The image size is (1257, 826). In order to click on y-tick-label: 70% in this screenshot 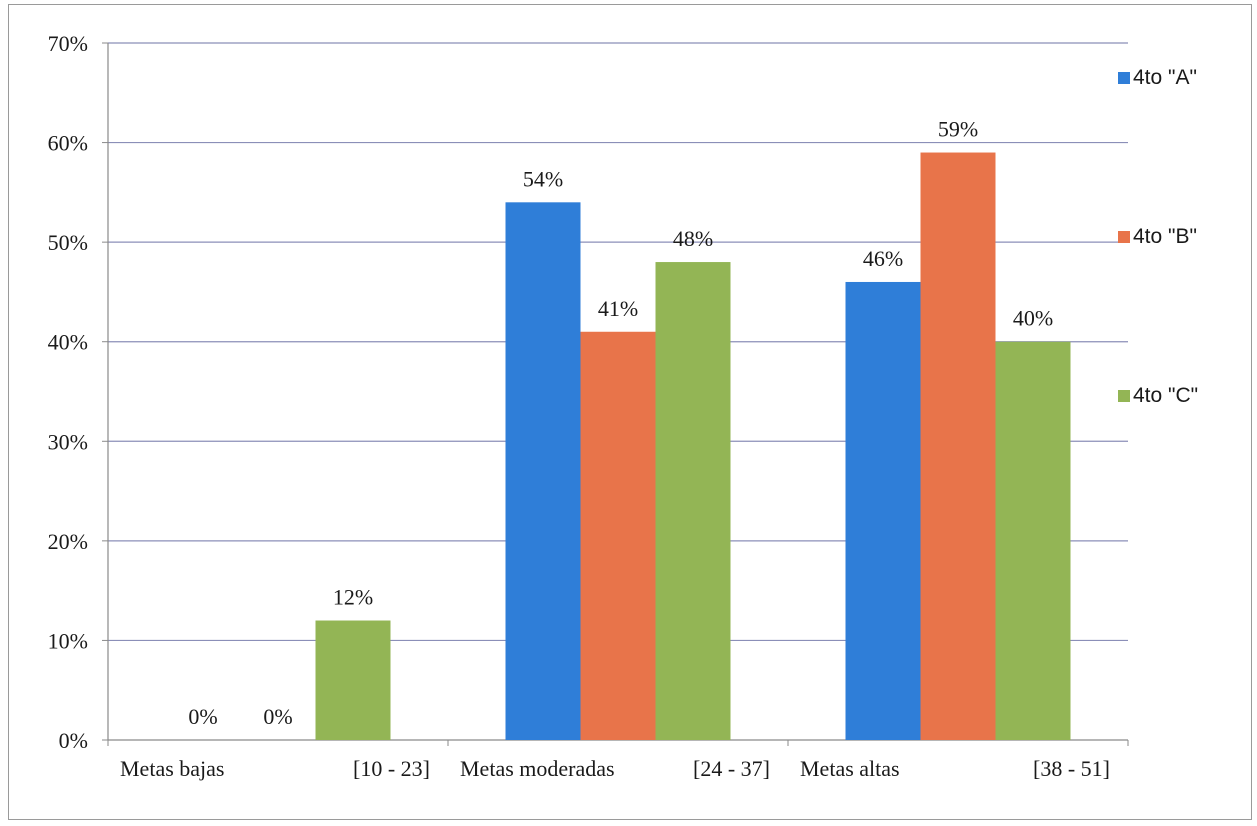, I will do `click(68, 43)`.